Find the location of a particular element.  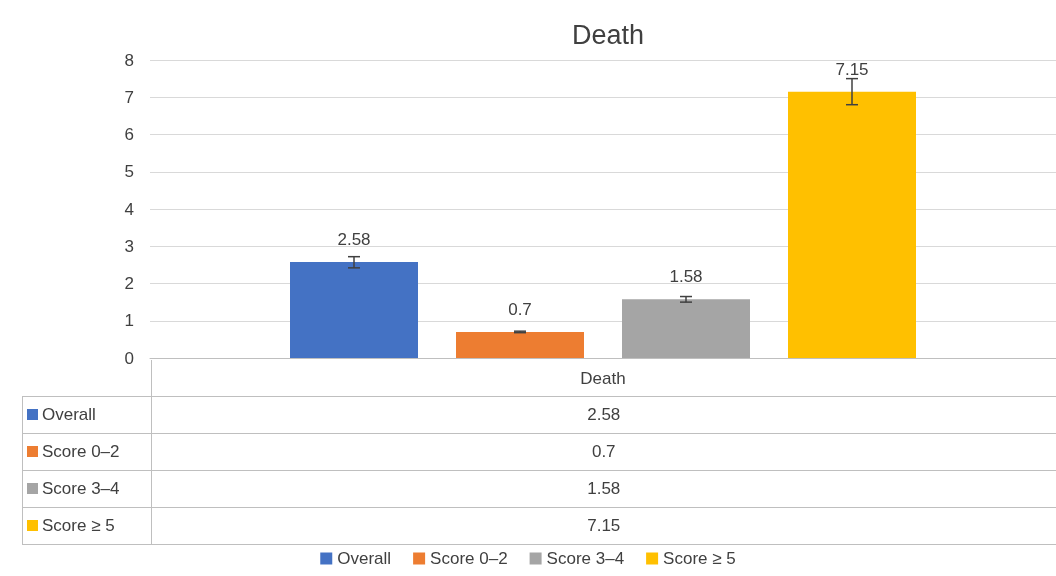

text: Score ≥ 5 is located at coordinates (78, 525).